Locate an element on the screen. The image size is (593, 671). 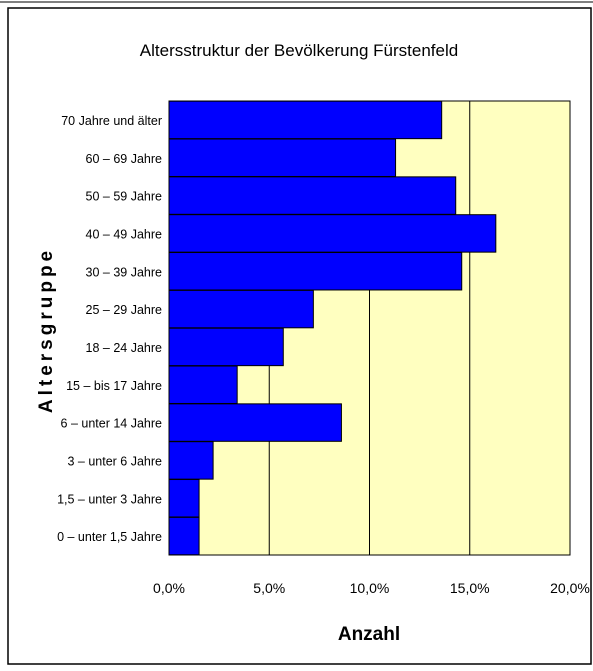
x-tick-label: 10,0% is located at coordinates (370, 588).